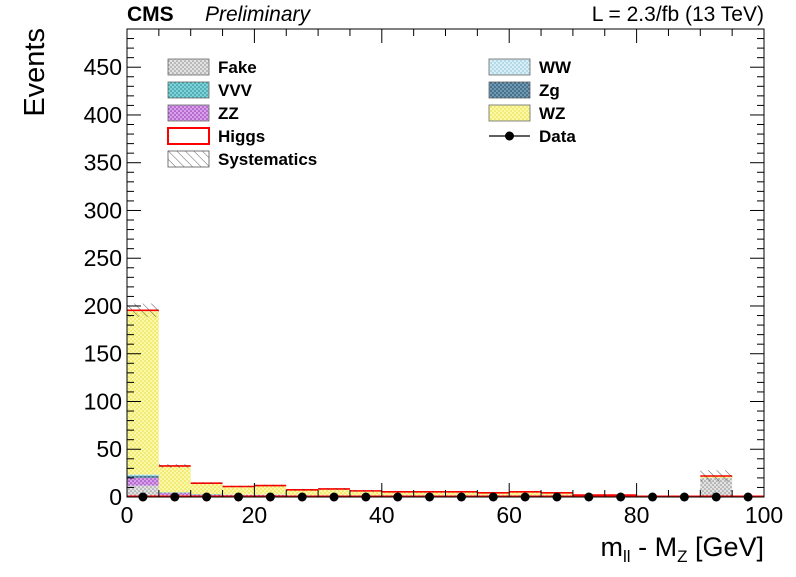 This screenshot has width=796, height=577. Describe the element at coordinates (678, 14) in the screenshot. I see `lumi-label: L = 2.3/fb (13 TeV)` at that location.